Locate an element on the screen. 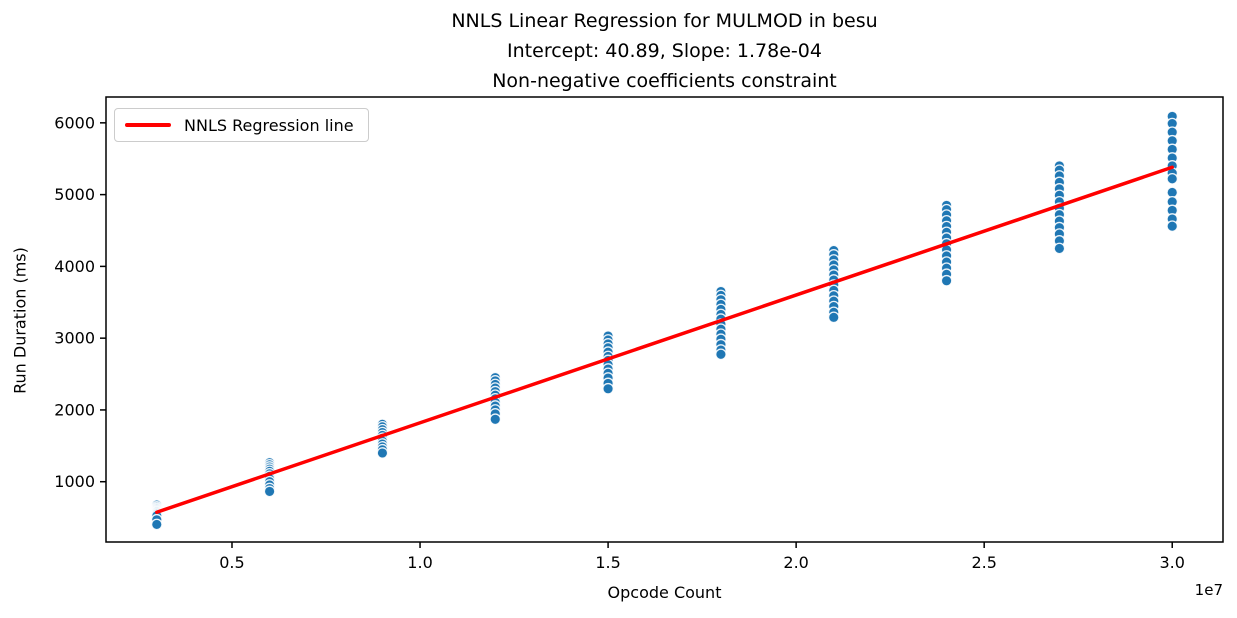  legend-label: NNLS Regression line is located at coordinates (269, 125).